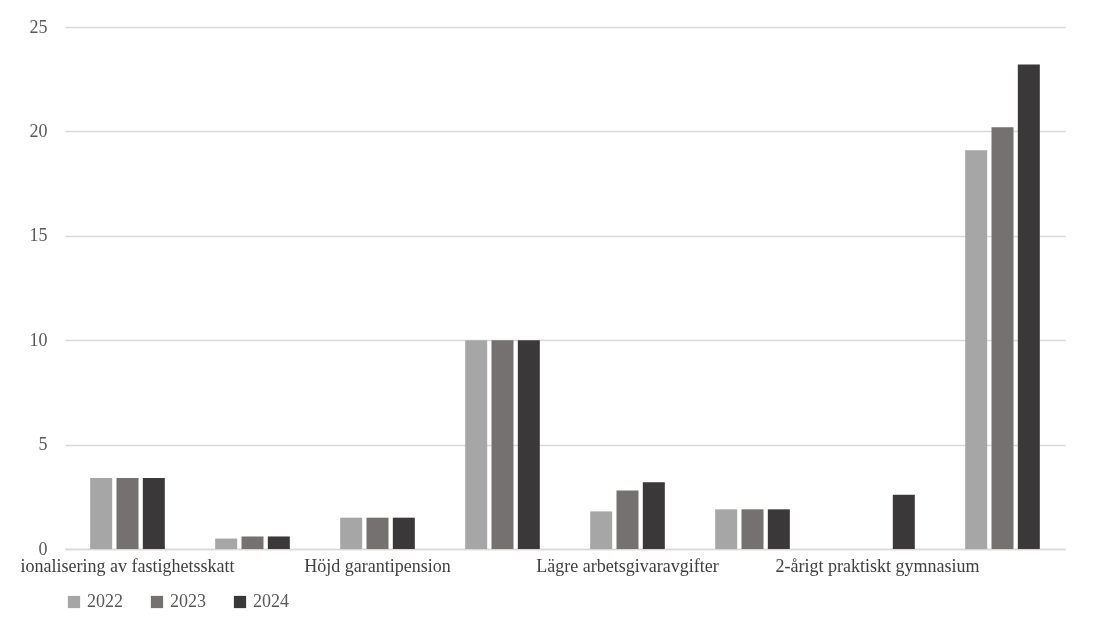  What do you see at coordinates (377, 565) in the screenshot?
I see `x-tick-label: Höjd garantipension` at bounding box center [377, 565].